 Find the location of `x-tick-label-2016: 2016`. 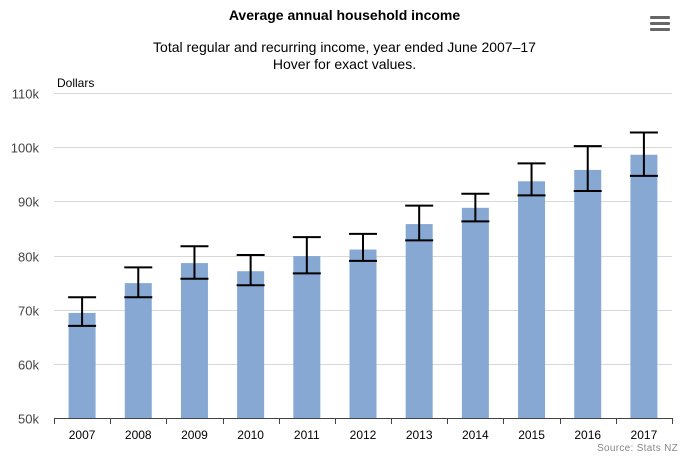

x-tick-label-2016: 2016 is located at coordinates (587, 435).